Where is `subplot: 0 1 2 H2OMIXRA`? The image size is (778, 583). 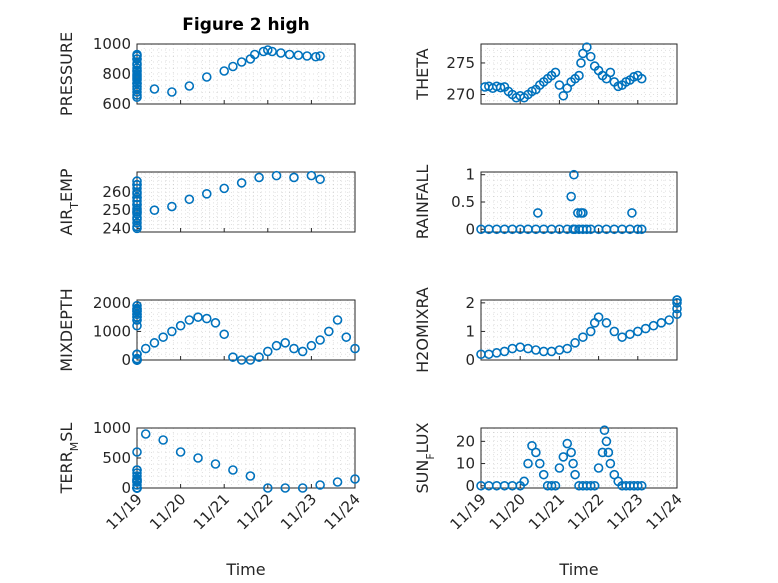
subplot: 0 1 2 H2OMIXRA is located at coordinates (547, 330).